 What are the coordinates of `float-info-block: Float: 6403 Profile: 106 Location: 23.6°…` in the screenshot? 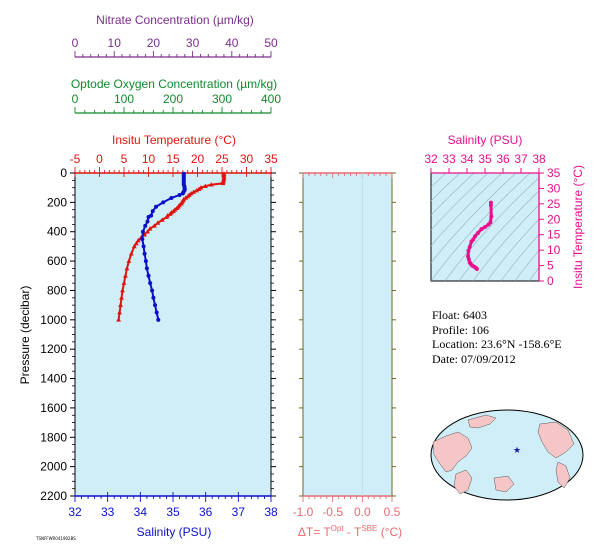 It's located at (497, 337).